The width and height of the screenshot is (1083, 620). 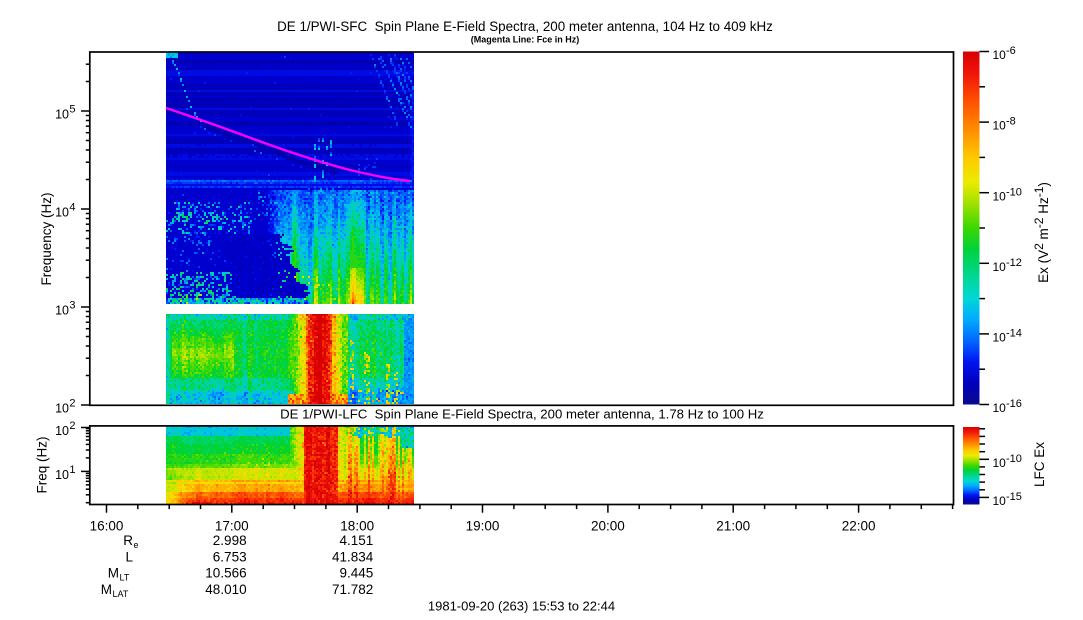 What do you see at coordinates (1041, 232) in the screenshot?
I see `svg-text: Ex (V2 m-2 Hz-1)` at bounding box center [1041, 232].